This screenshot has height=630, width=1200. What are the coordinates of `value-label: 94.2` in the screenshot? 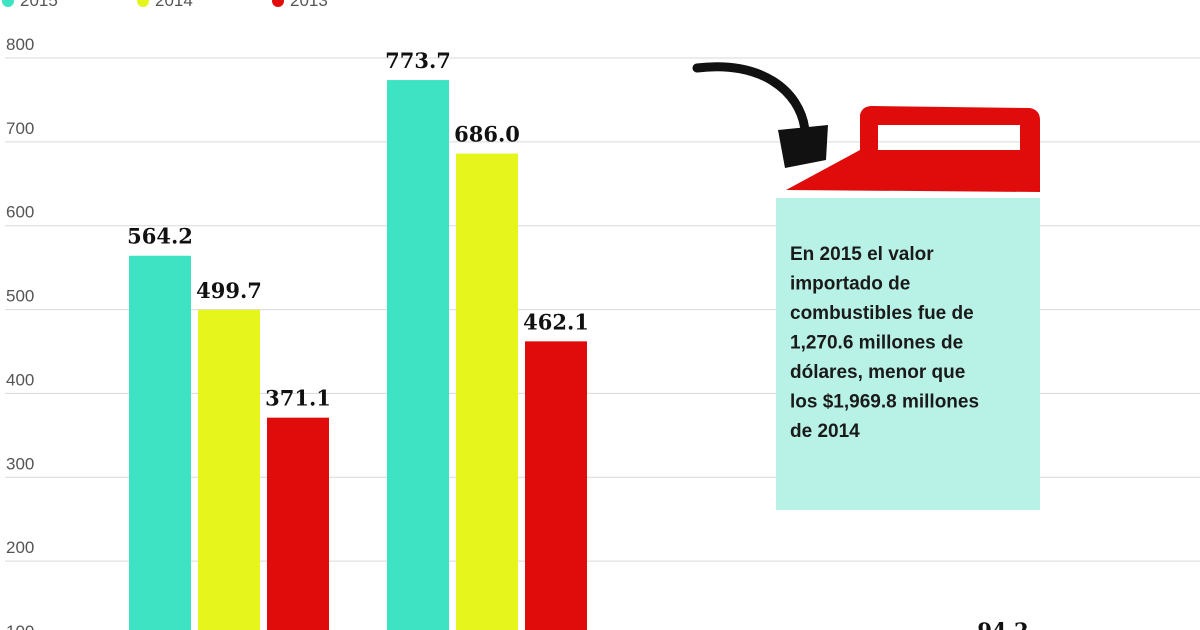 It's located at (1002, 624).